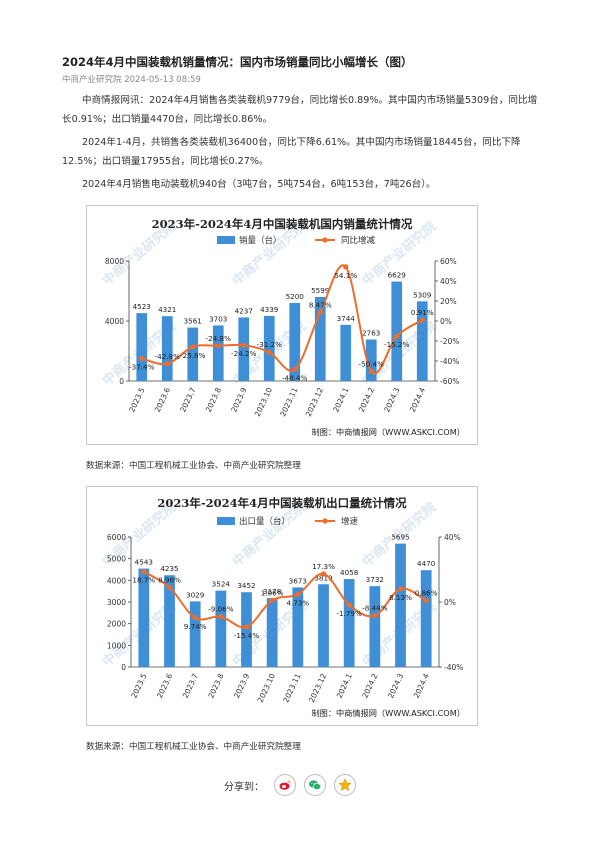 The image size is (595, 842). Describe the element at coordinates (219, 338) in the screenshot. I see `line-value-label: -24.8%` at that location.